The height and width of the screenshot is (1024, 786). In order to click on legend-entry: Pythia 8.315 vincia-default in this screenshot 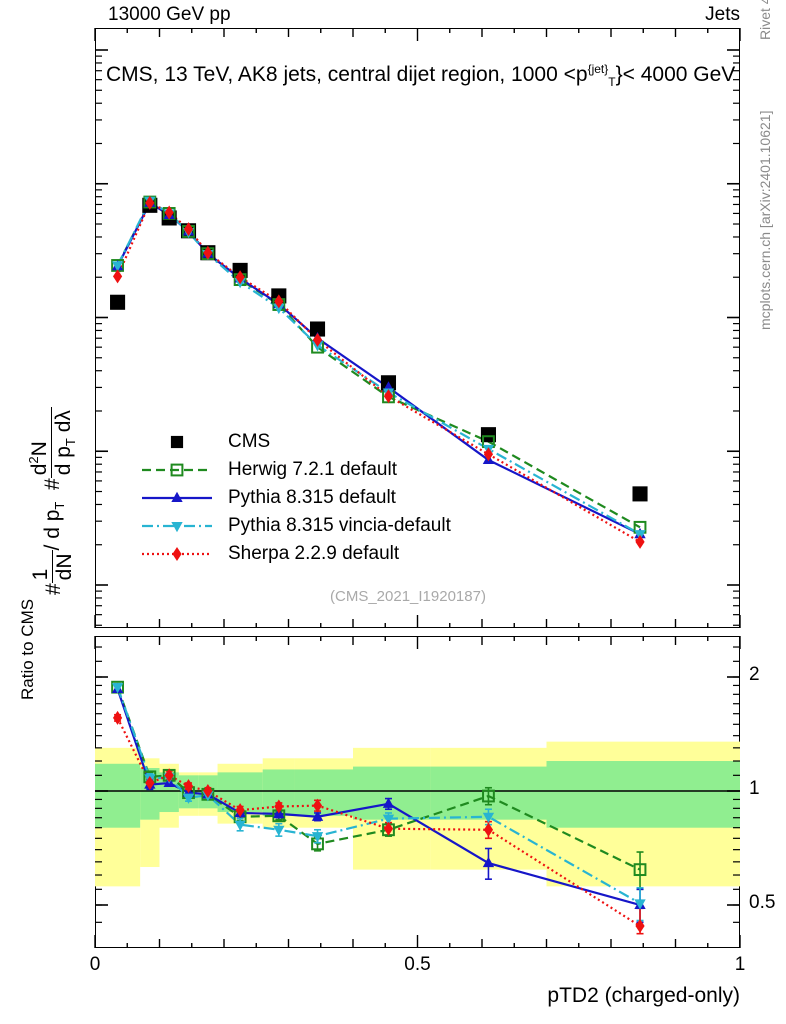, I will do `click(295, 526)`.